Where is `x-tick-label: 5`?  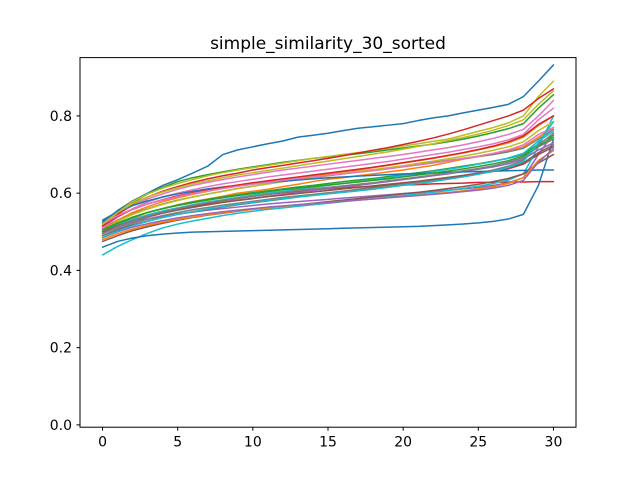 x-tick-label: 5 is located at coordinates (177, 443).